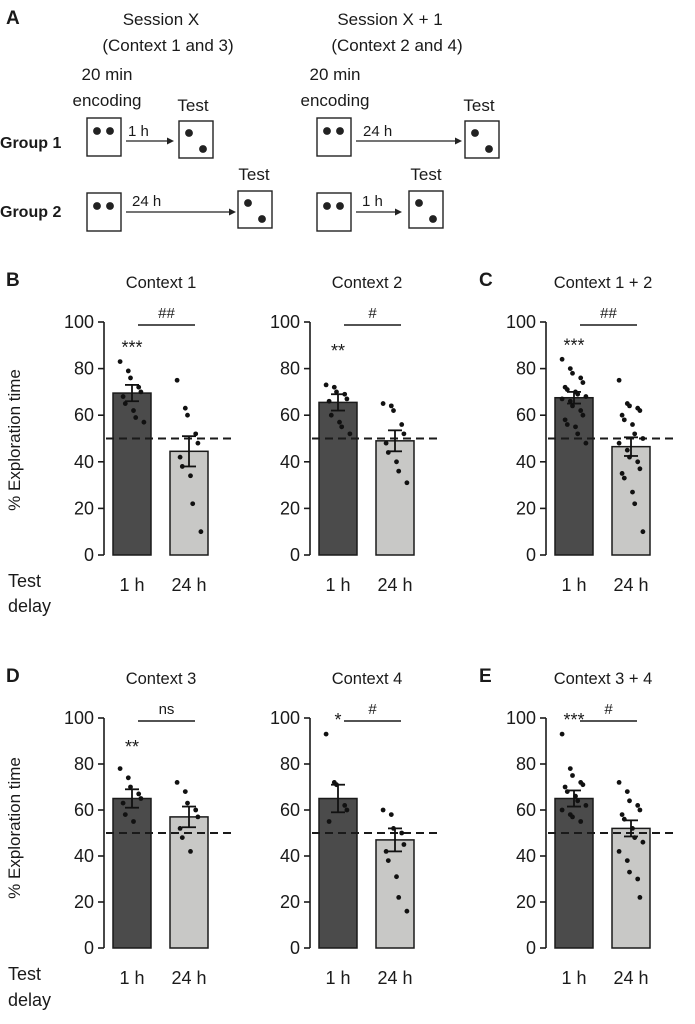  What do you see at coordinates (486, 280) in the screenshot?
I see `panel-letter: C` at bounding box center [486, 280].